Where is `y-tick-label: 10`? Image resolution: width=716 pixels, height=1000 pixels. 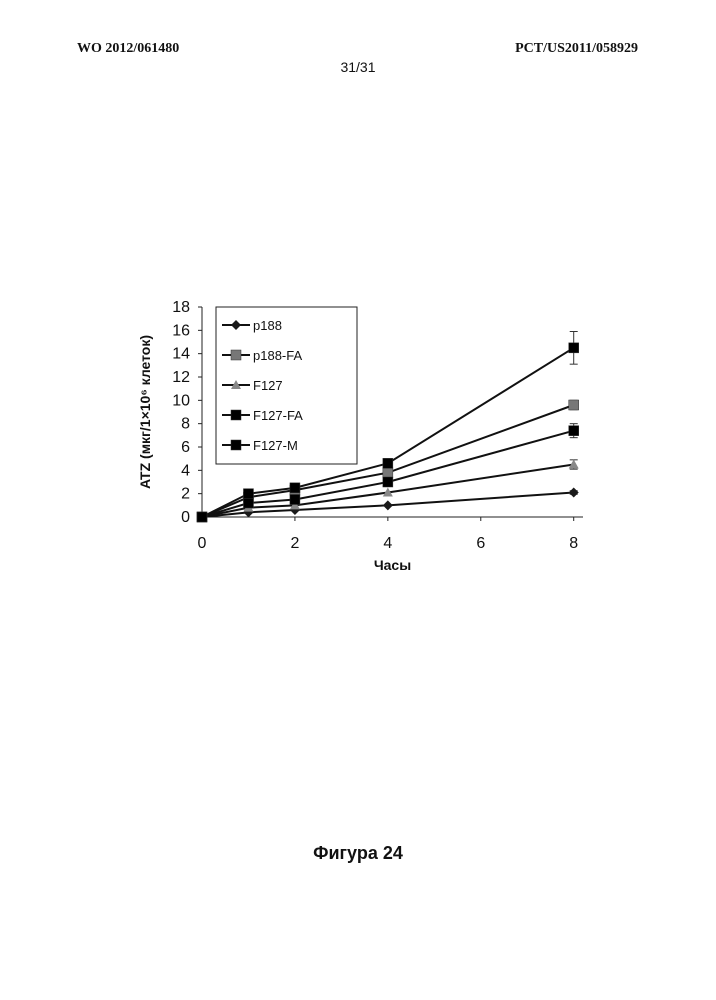
y-tick-label: 10 is located at coordinates (181, 400).